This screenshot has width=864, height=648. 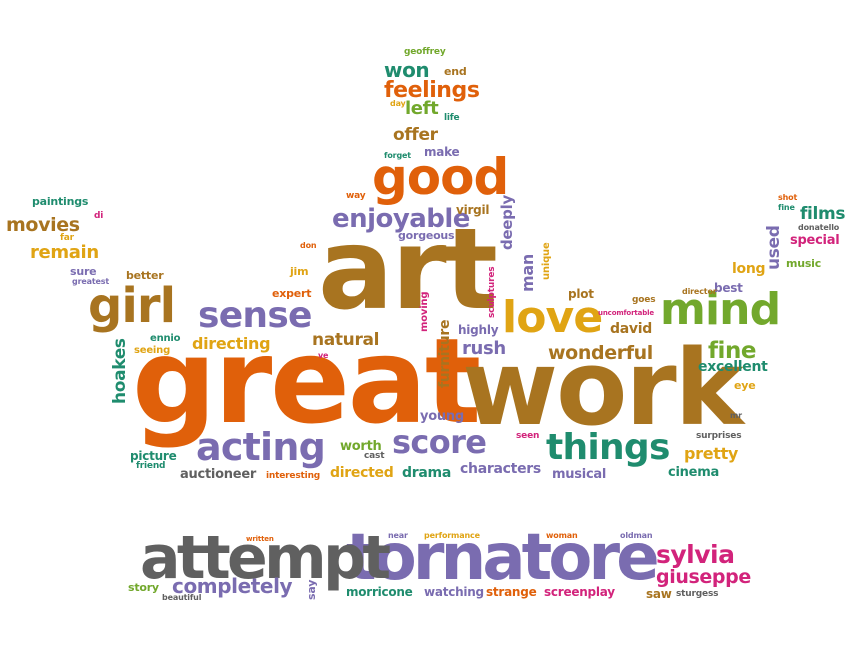 What do you see at coordinates (728, 288) in the screenshot?
I see `word-best: best` at bounding box center [728, 288].